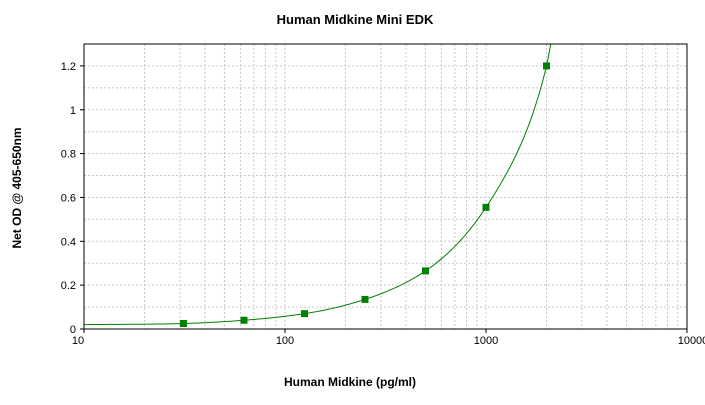 The image size is (705, 405). What do you see at coordinates (73, 111) in the screenshot?
I see `y-tick-label: 1` at bounding box center [73, 111].